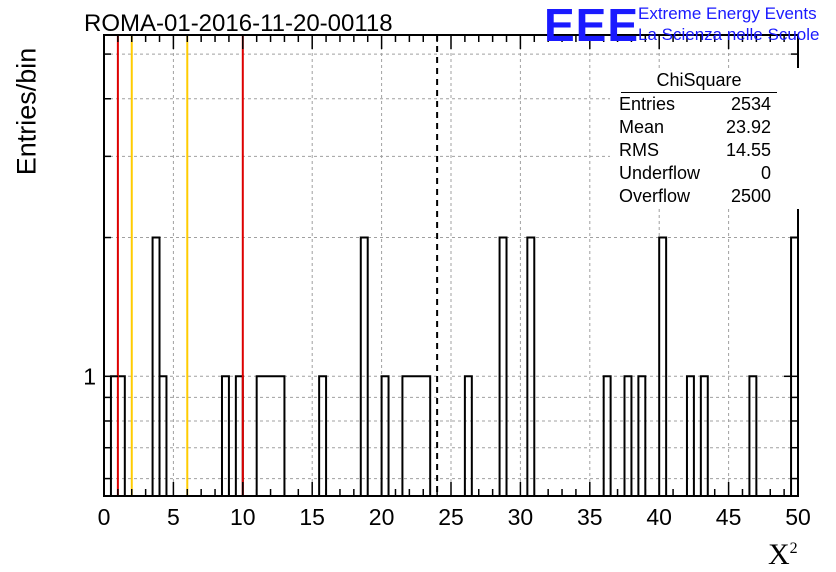  Describe the element at coordinates (695, 173) in the screenshot. I see `stats-row-underflow: Underflow 0` at that location.